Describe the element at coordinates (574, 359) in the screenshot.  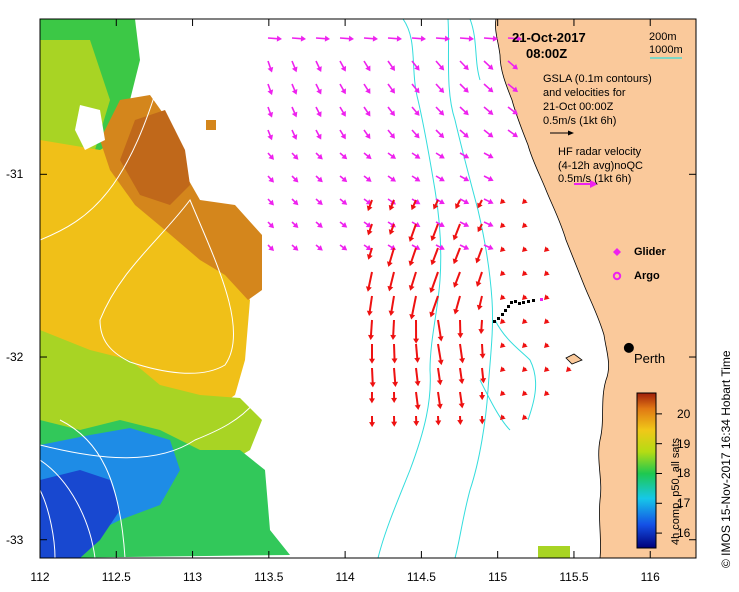
I see `rottnest-island` at that location.